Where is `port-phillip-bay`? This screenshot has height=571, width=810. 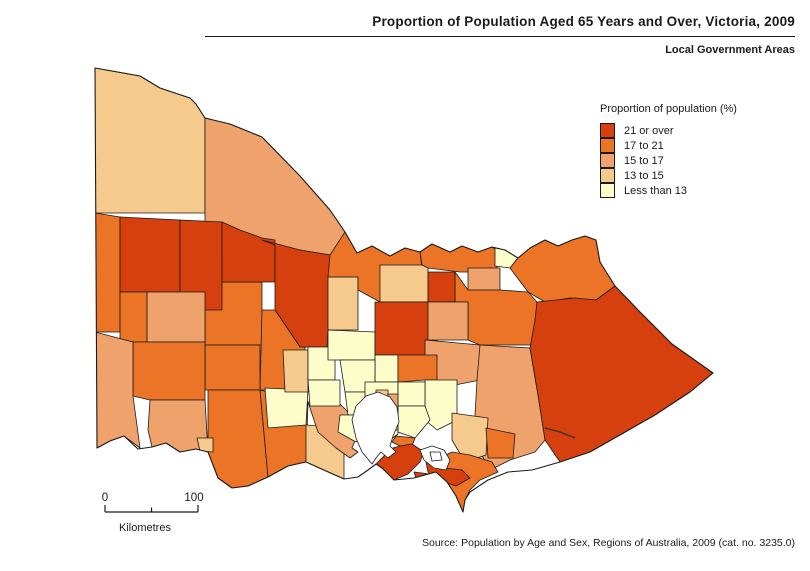
port-phillip-bay is located at coordinates (375, 428).